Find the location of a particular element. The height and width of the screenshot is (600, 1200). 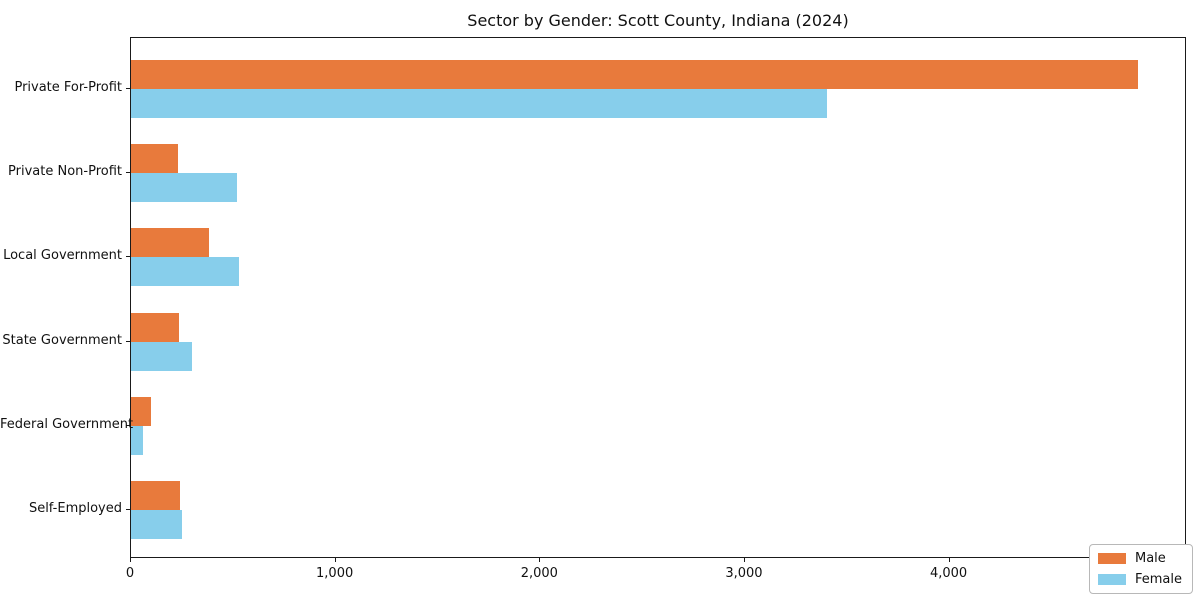

bar-male-local-government is located at coordinates (170, 243).